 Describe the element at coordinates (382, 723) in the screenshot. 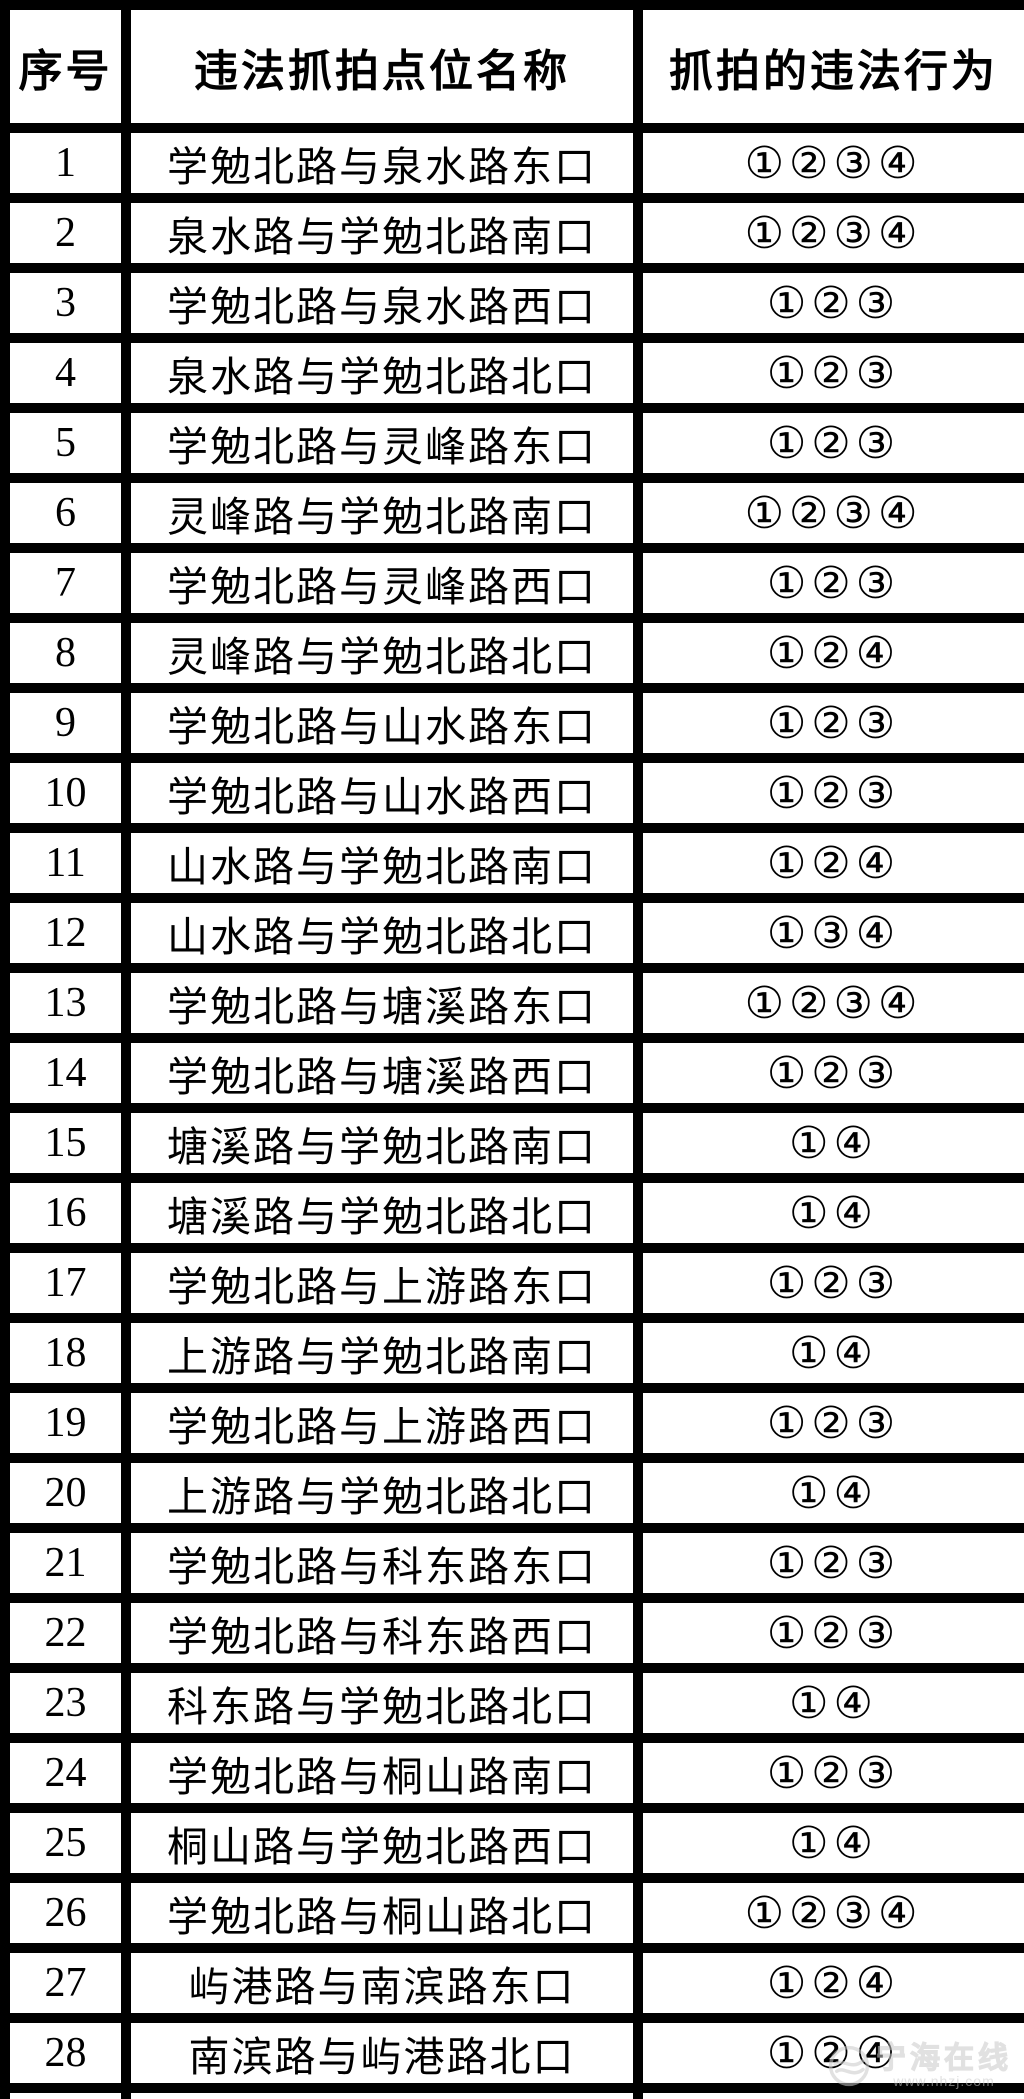

I see `capture-point-name: 学勉北路与山水路东口` at that location.